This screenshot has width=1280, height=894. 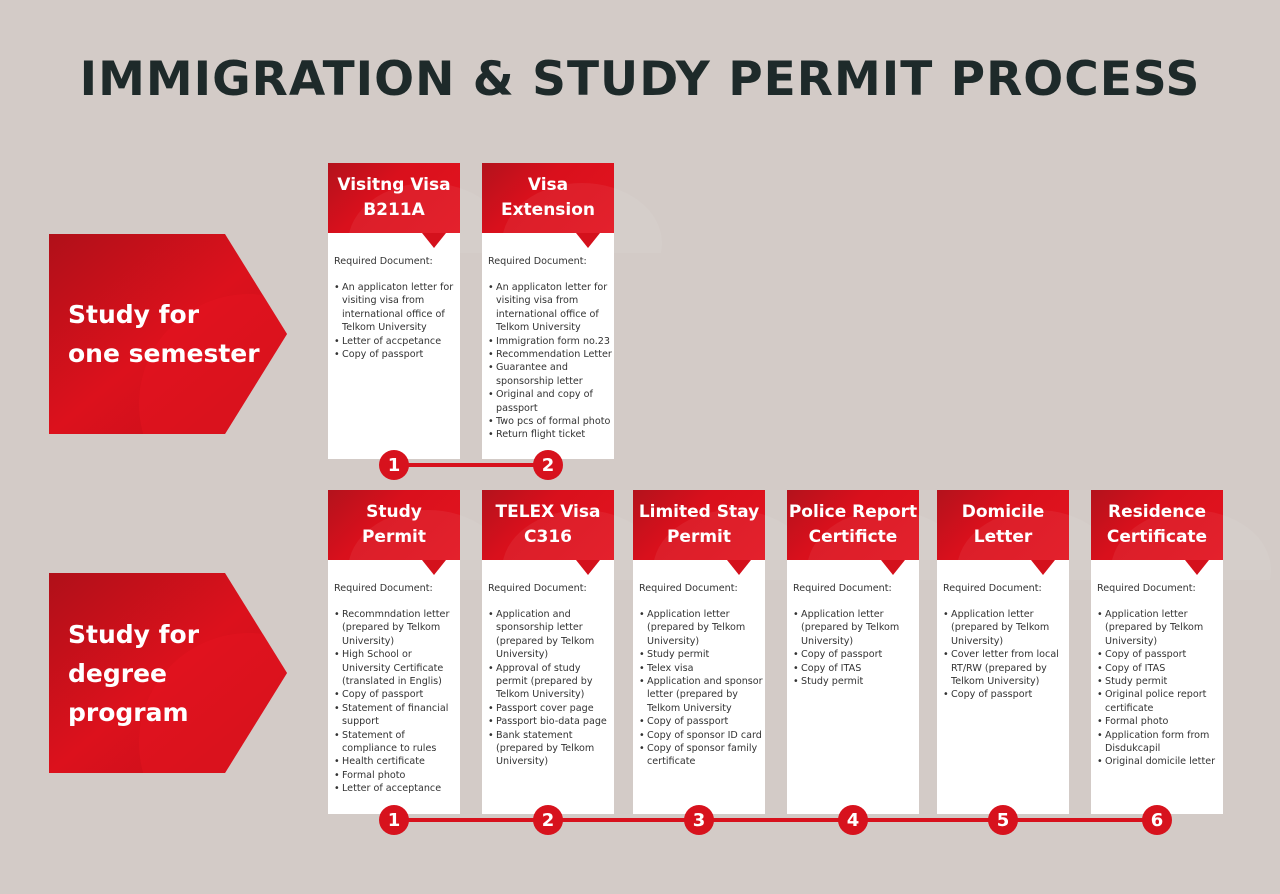 I want to click on row-label: Study for one semester, so click(x=164, y=334).